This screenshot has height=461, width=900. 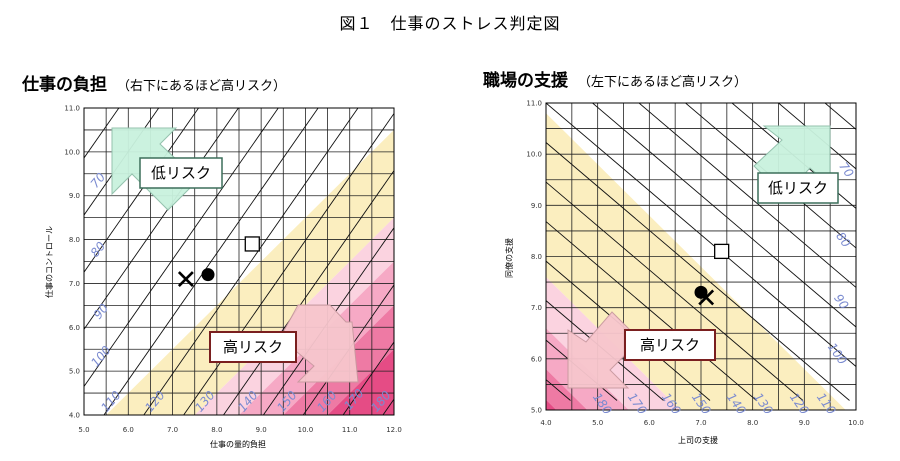 I want to click on panel1-title-text: 仕事の負担, so click(x=64, y=85).